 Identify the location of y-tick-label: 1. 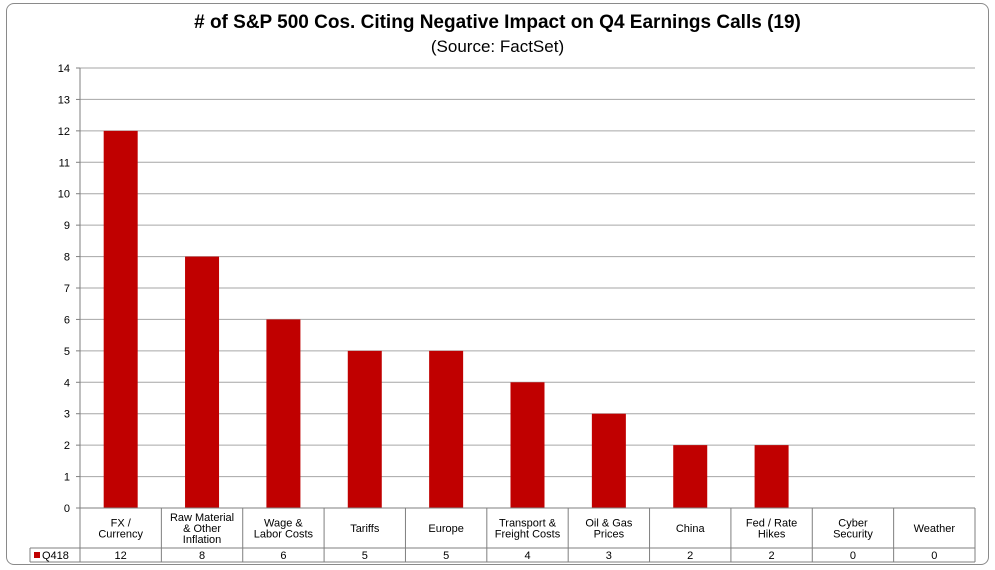
(67, 478).